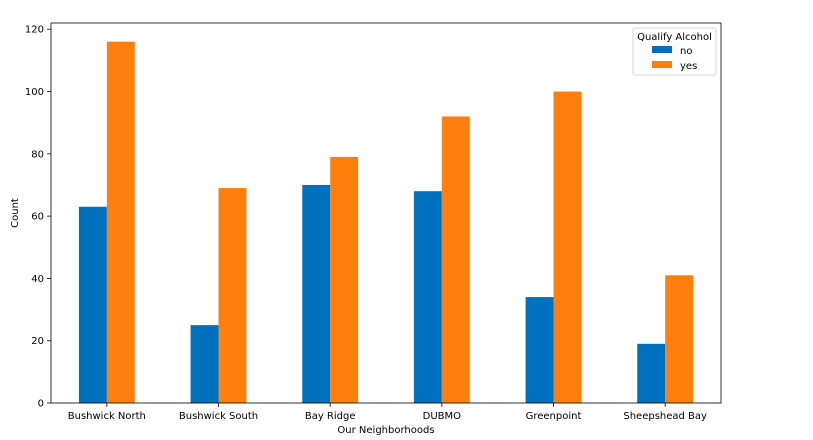  I want to click on legend-title: Qualify Alcohol, so click(674, 37).